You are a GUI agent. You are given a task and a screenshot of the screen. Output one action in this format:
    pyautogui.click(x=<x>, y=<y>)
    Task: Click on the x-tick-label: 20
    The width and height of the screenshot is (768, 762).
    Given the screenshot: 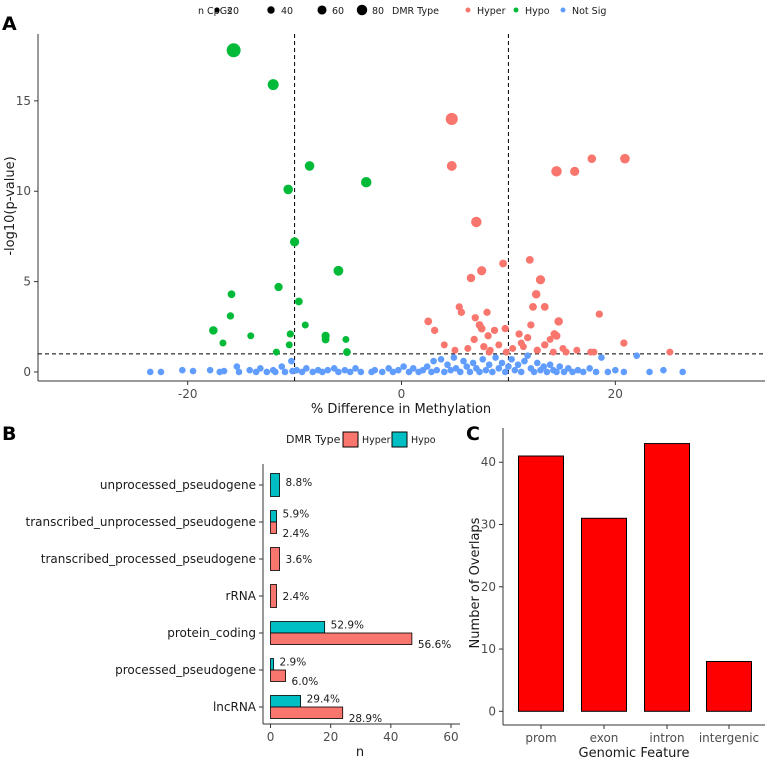 What is the action you would take?
    pyautogui.click(x=330, y=737)
    